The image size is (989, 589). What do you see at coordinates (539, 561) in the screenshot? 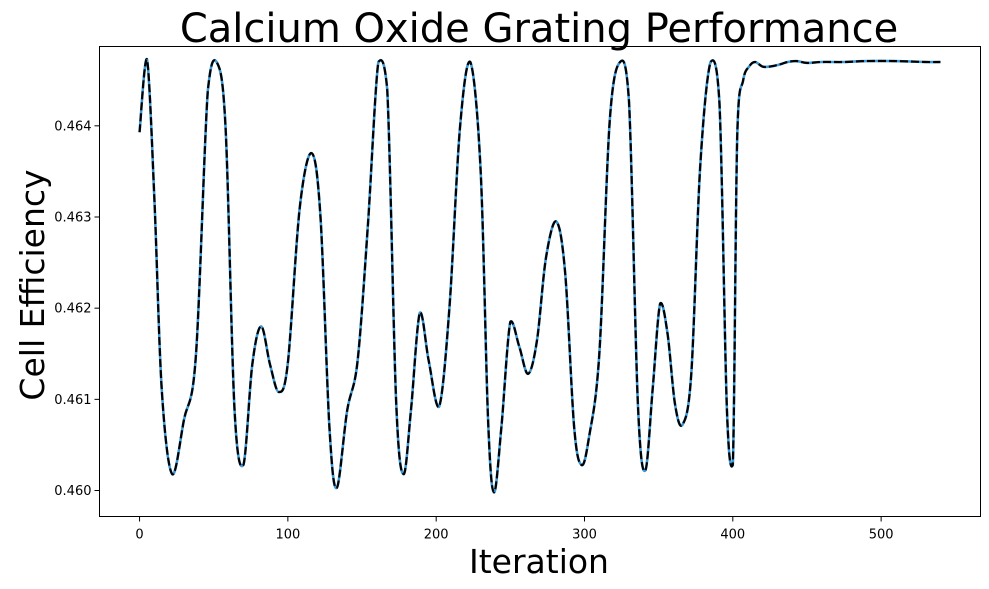
I see `x-axis-label: Iteration` at bounding box center [539, 561].